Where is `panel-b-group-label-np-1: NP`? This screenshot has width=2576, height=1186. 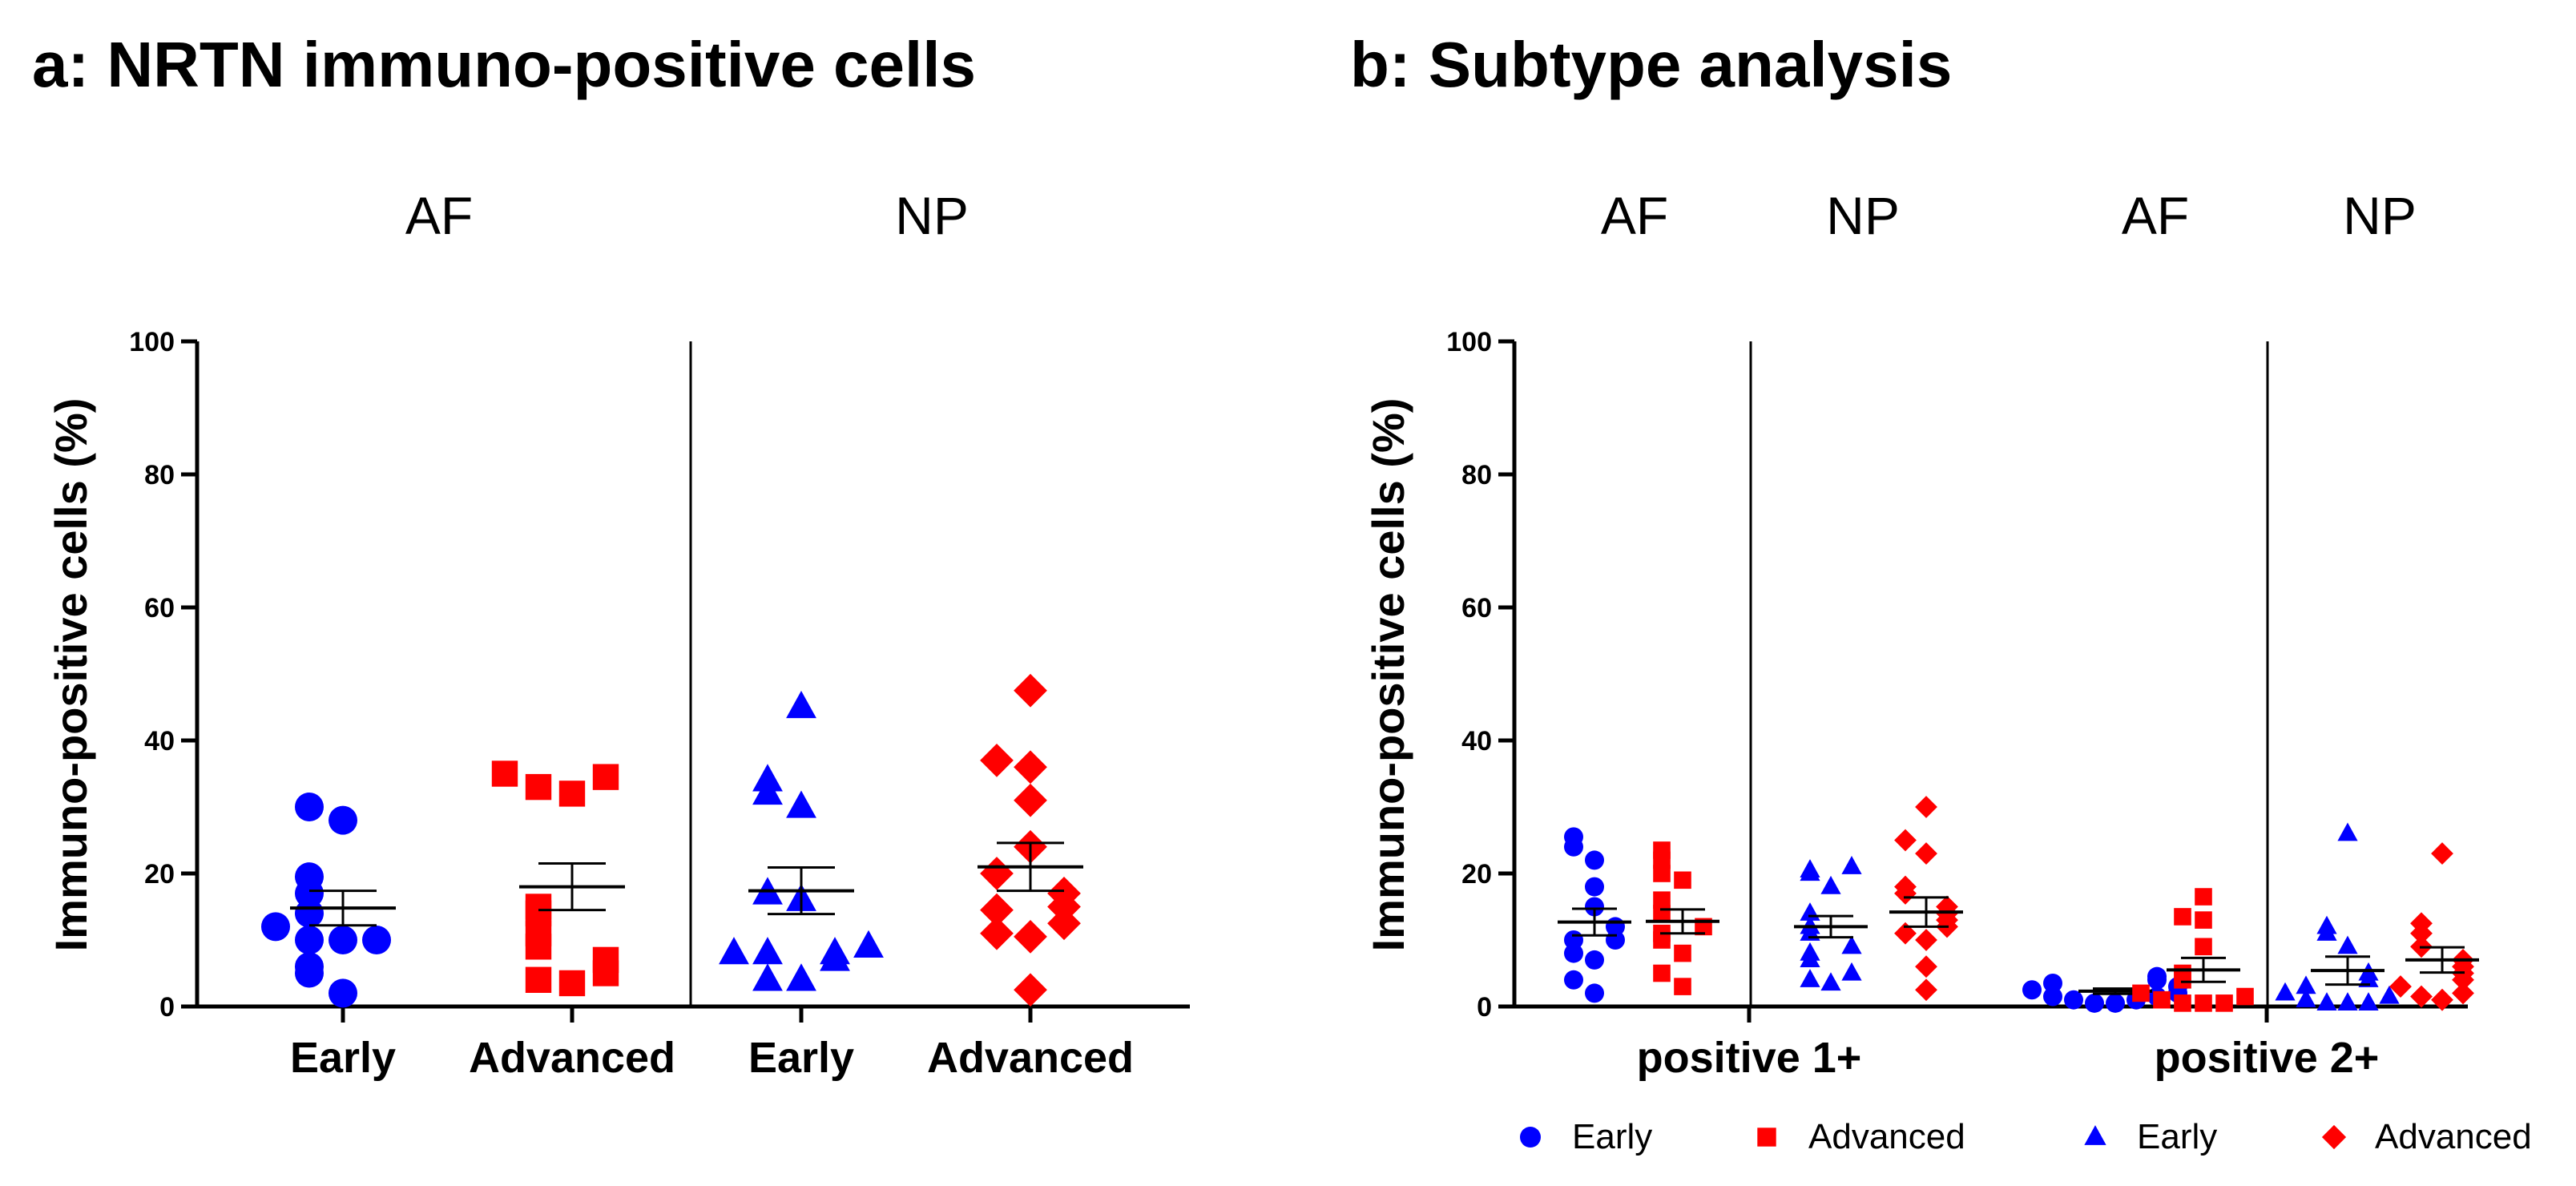 panel-b-group-label-np-1: NP is located at coordinates (1863, 216).